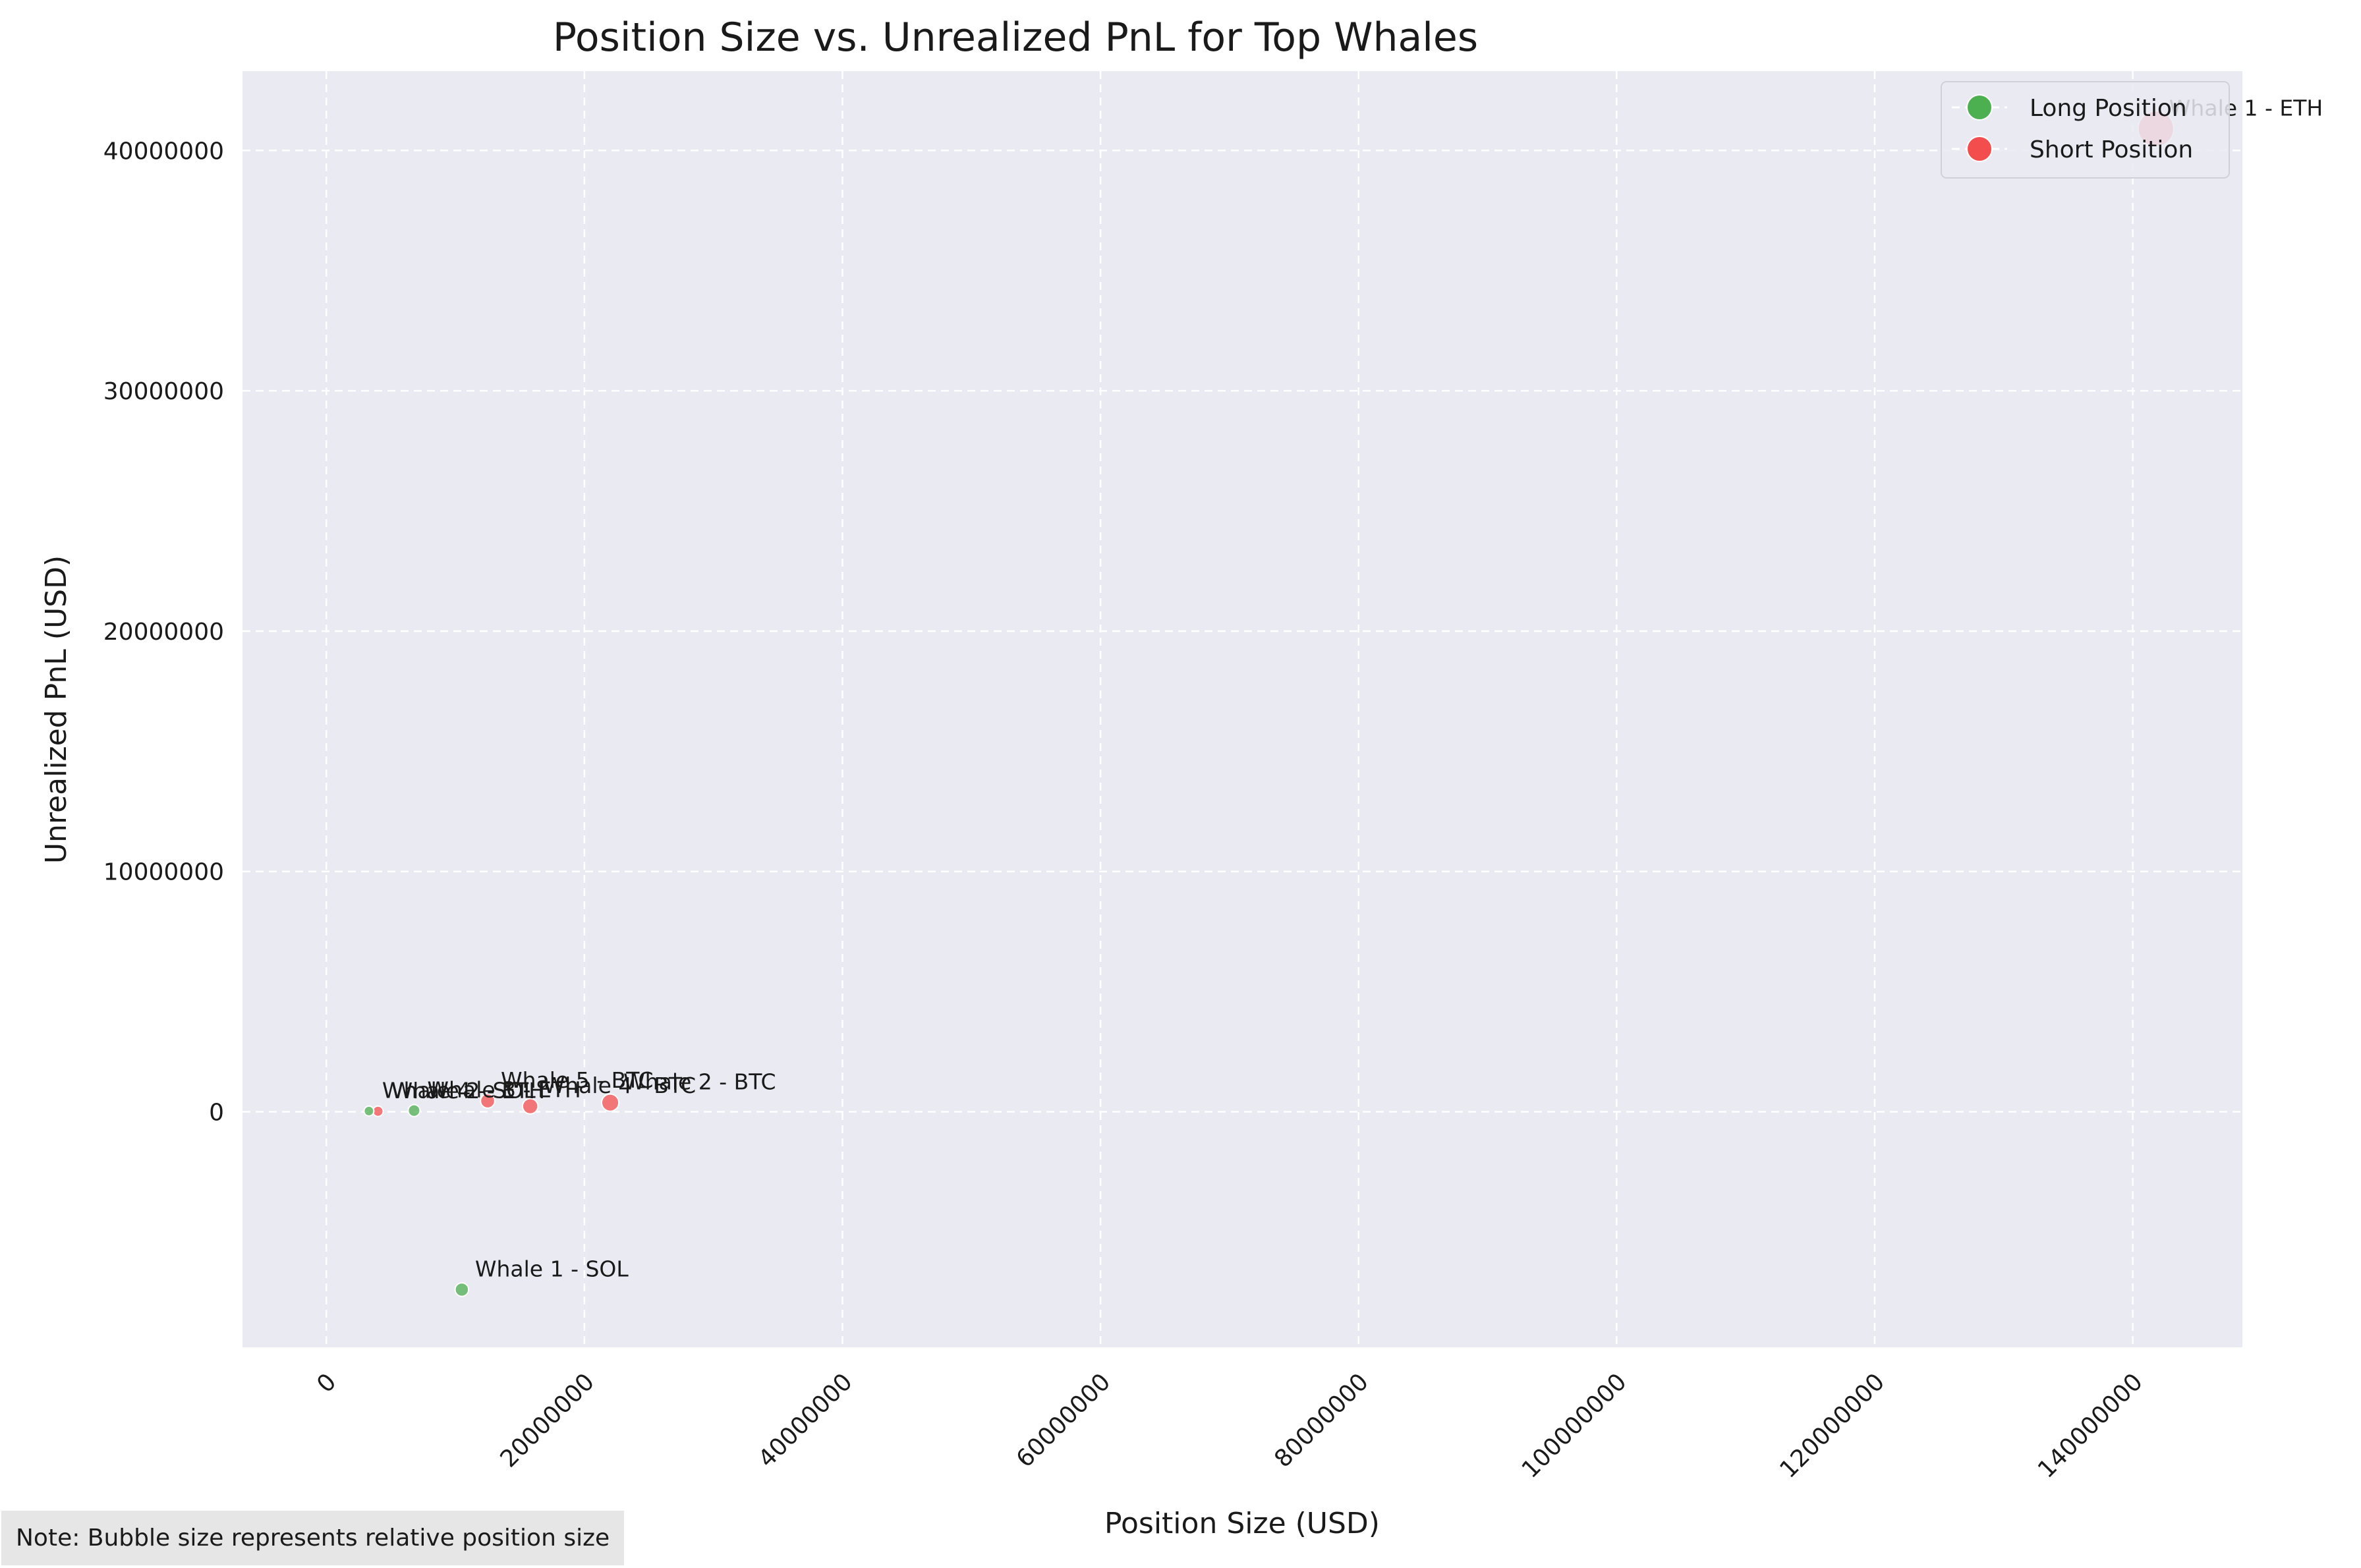 The image size is (2361, 1568). I want to click on x-tick-label: 60000000, so click(1063, 1420).